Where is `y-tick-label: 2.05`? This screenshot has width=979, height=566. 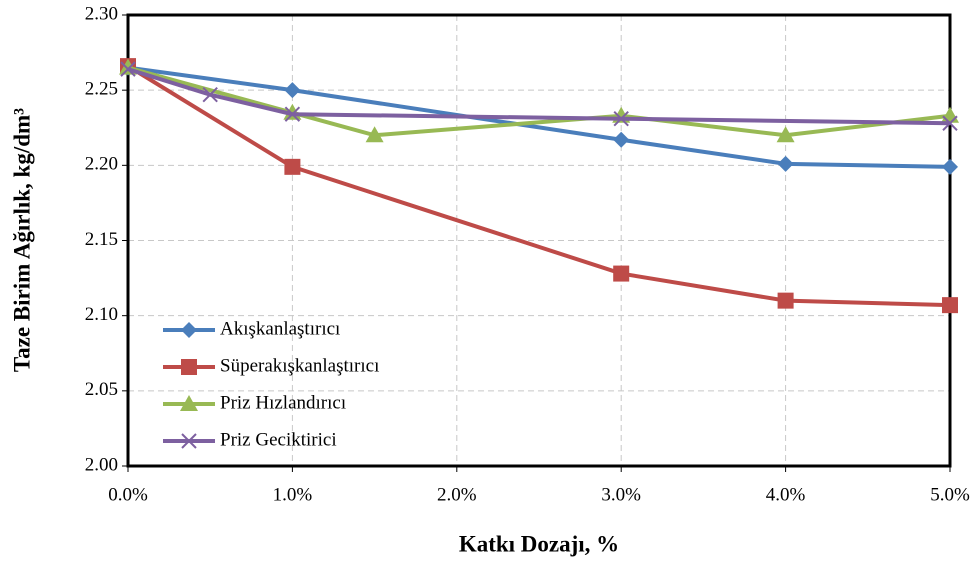 y-tick-label: 2.05 is located at coordinates (101, 389).